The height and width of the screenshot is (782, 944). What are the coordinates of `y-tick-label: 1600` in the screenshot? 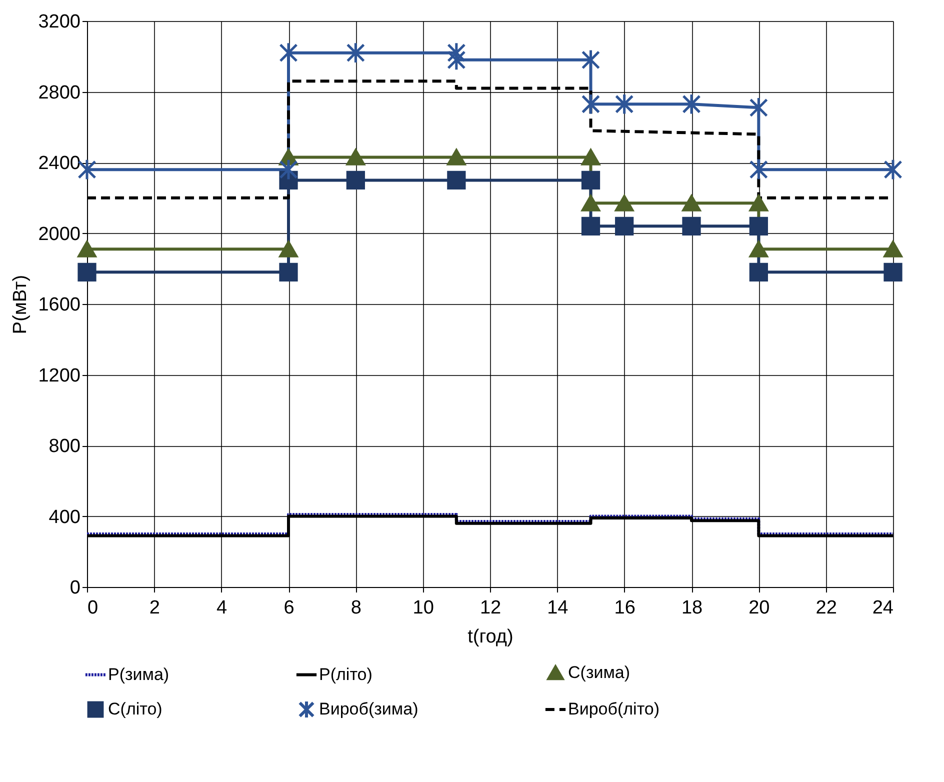 It's located at (59, 305).